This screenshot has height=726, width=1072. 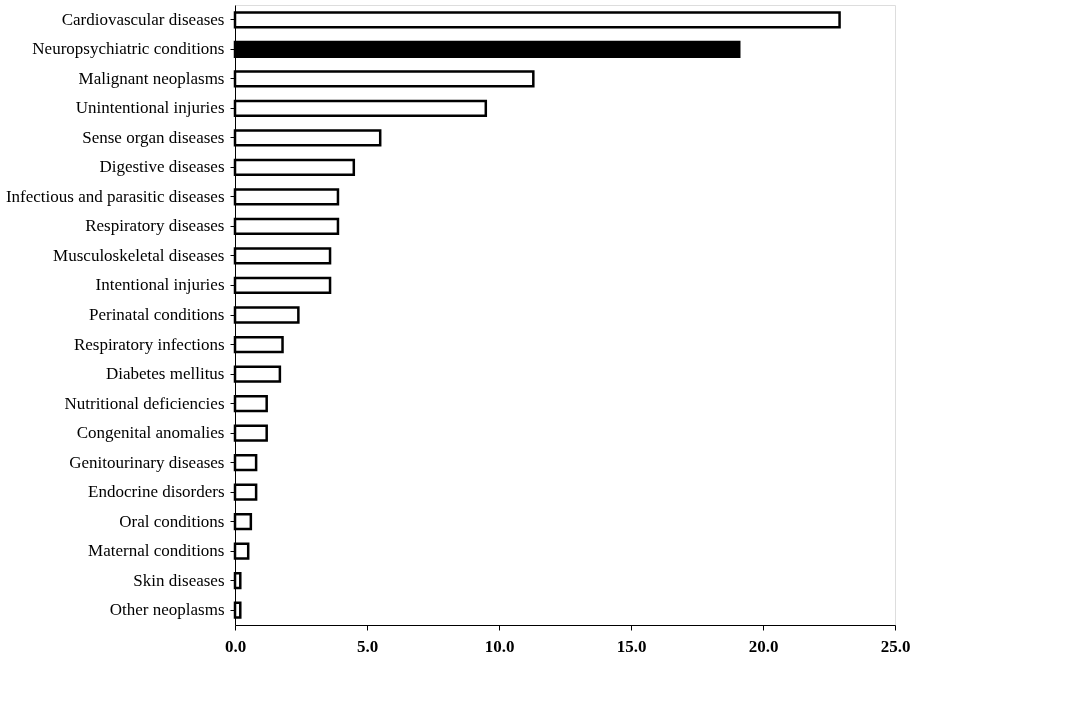 What do you see at coordinates (499, 646) in the screenshot?
I see `x-tick-label: 10.0` at bounding box center [499, 646].